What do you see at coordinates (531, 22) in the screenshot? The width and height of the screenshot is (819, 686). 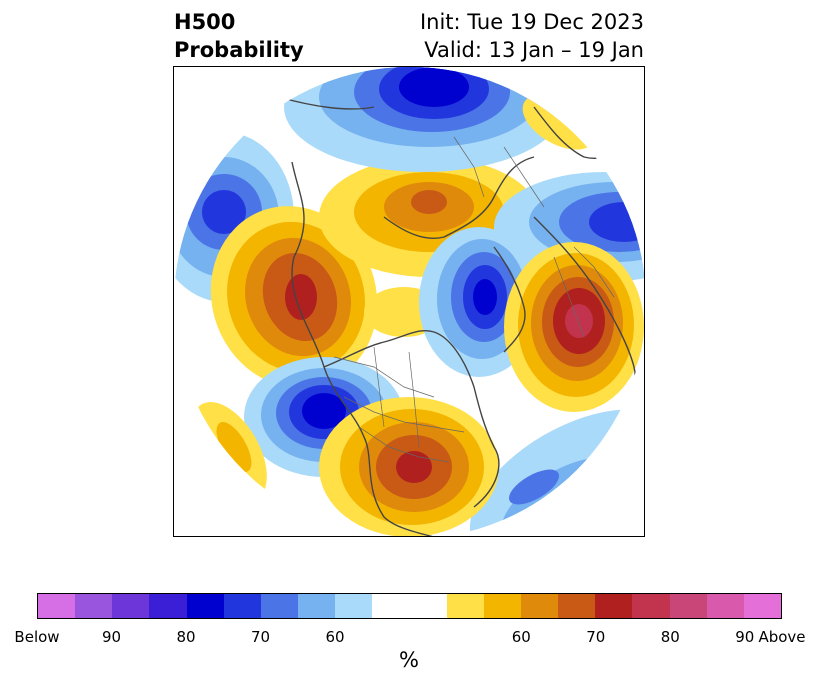 I see `init-date: Init: Tue 19 Dec 2023` at bounding box center [531, 22].